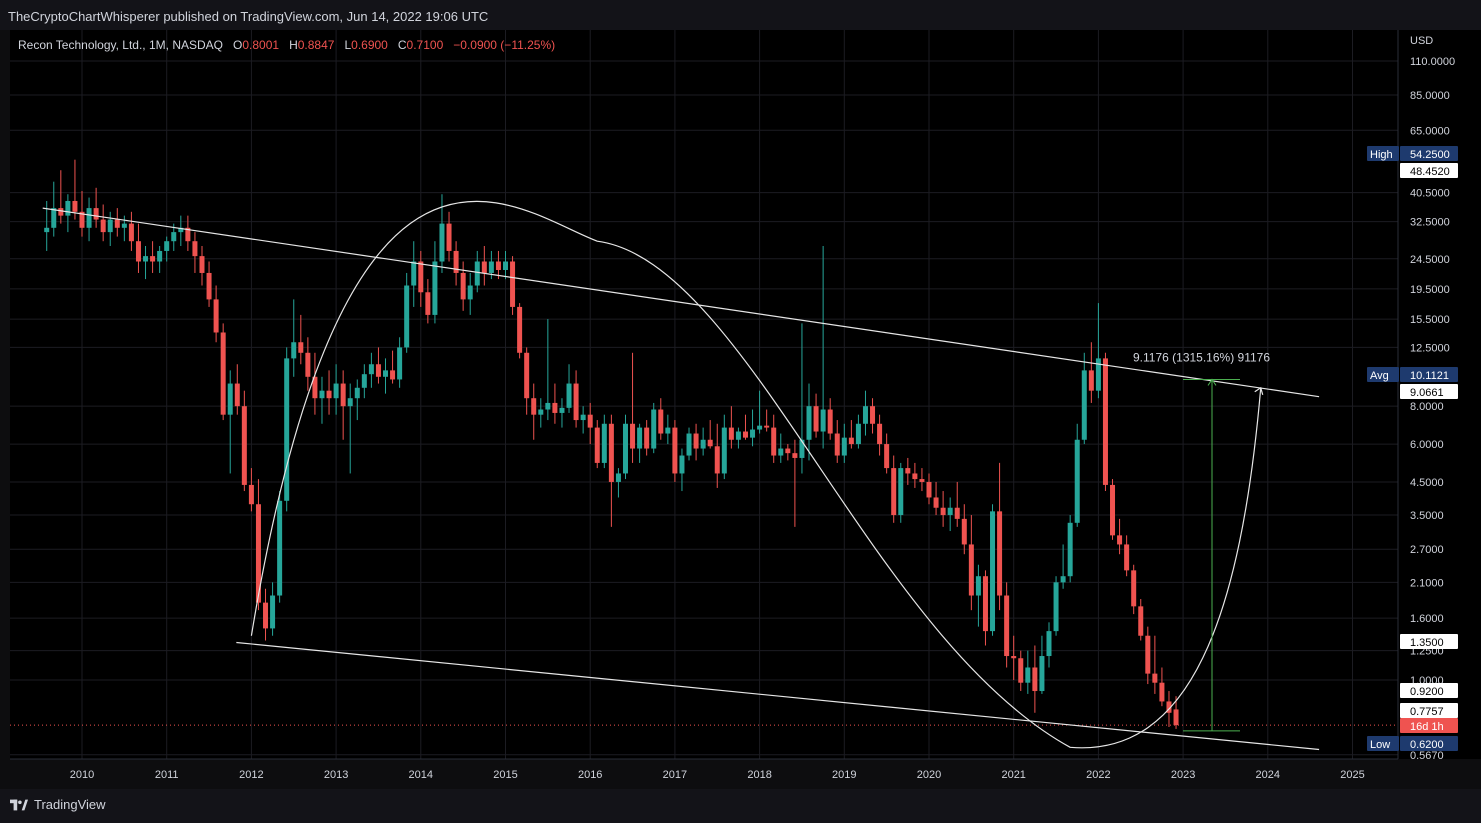 The height and width of the screenshot is (823, 1481). I want to click on y-tick-label: 8.0000, so click(1427, 407).